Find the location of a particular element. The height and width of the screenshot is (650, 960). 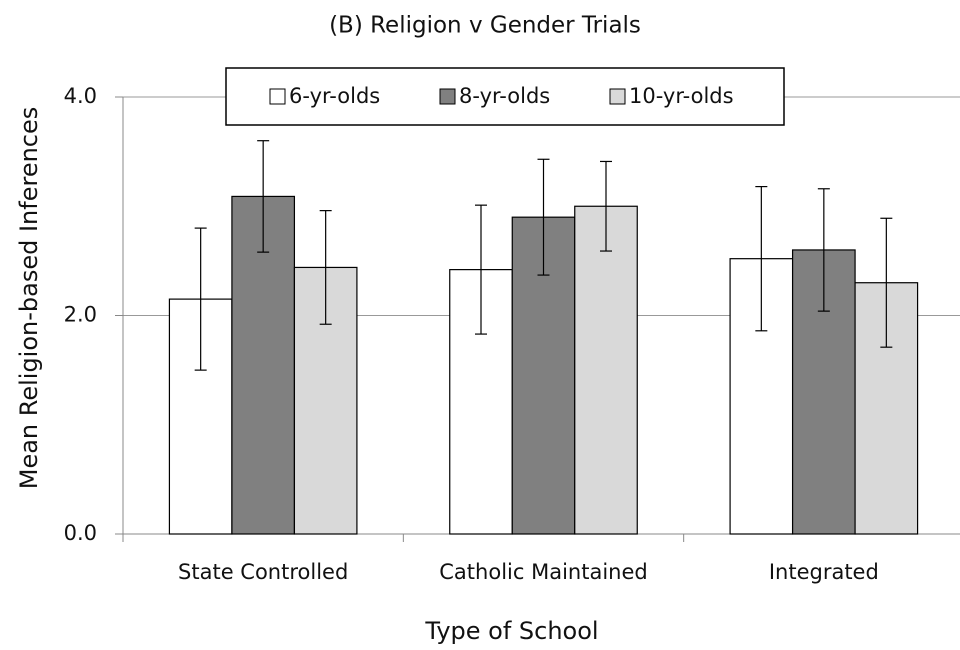

legend-label: 8-yr-olds is located at coordinates (504, 96).